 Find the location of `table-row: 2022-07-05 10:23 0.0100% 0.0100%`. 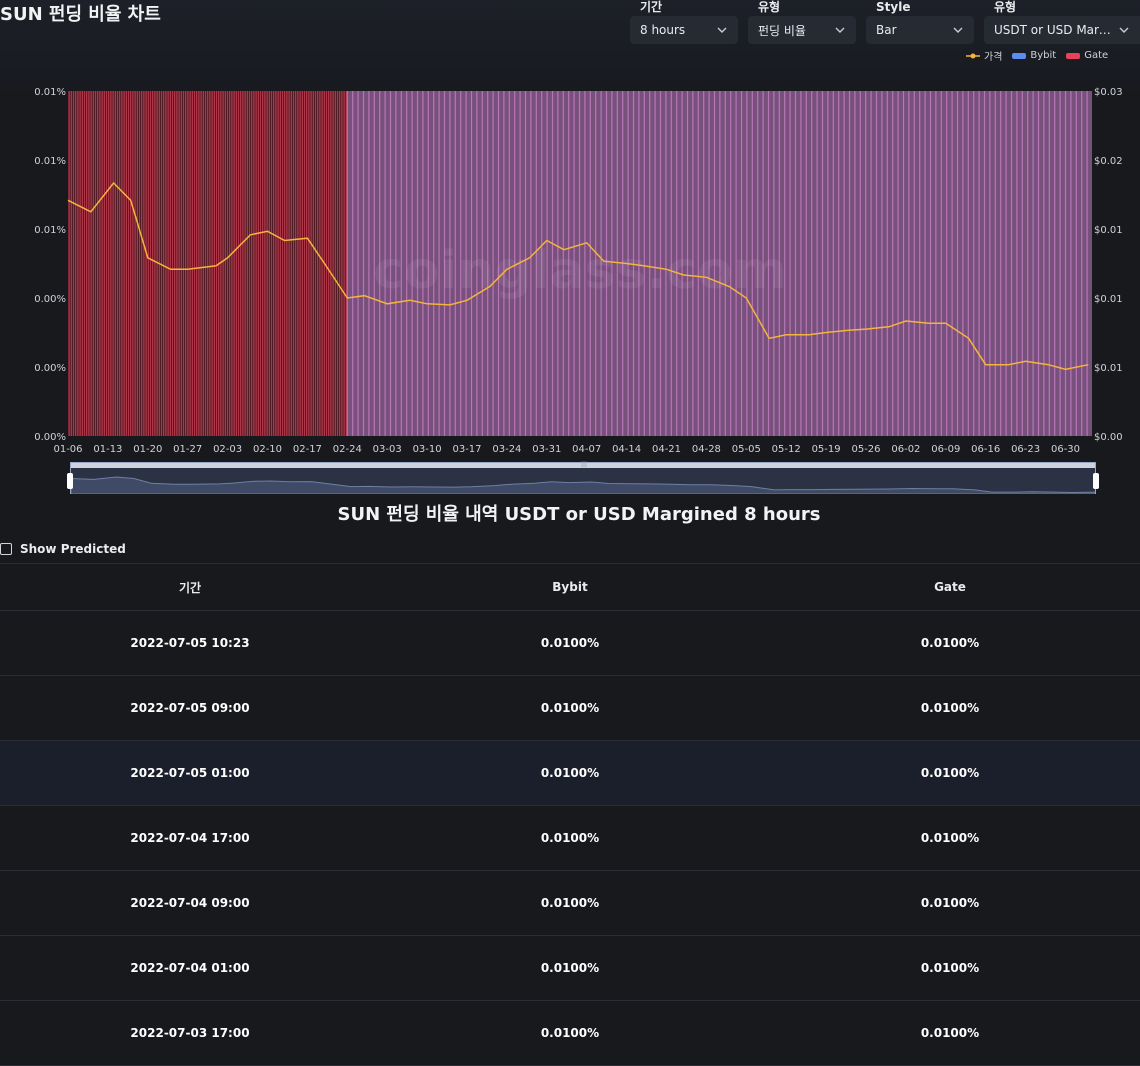

table-row: 2022-07-05 10:23 0.0100% 0.0100% is located at coordinates (570, 643).